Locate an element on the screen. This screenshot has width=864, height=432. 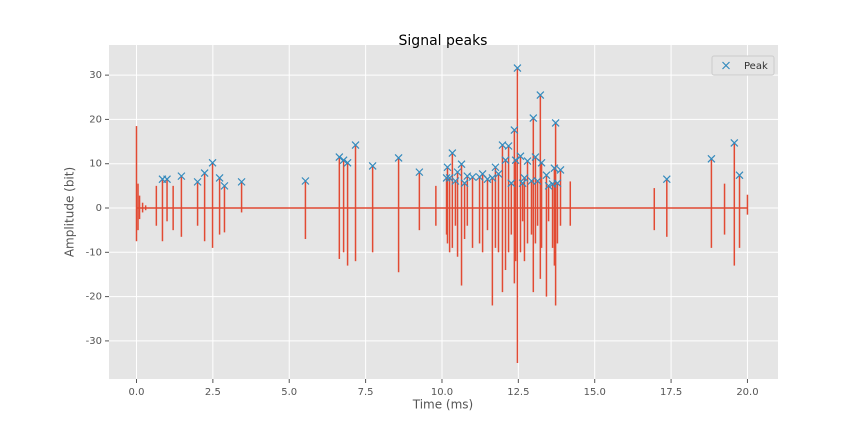
x-tick-label: 2.5 is located at coordinates (213, 392).